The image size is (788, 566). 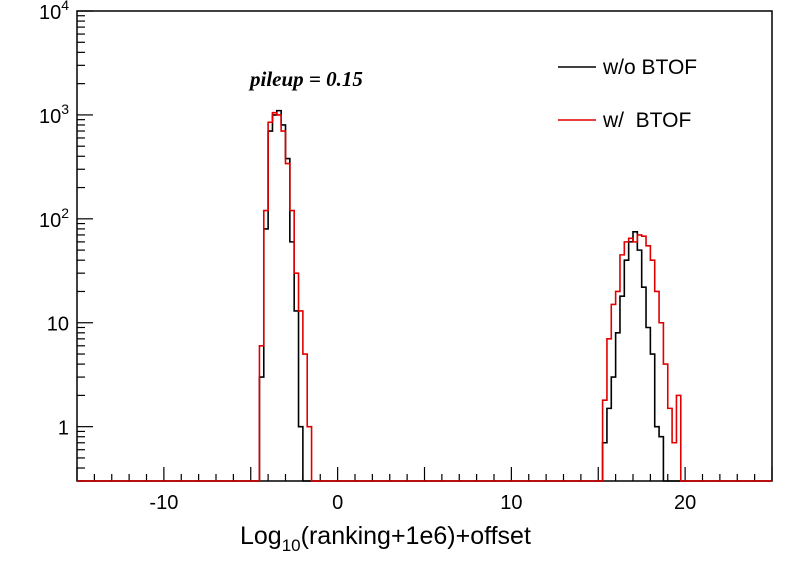 I want to click on legend: w/o BTOF w/ BTOF, so click(x=627, y=94).